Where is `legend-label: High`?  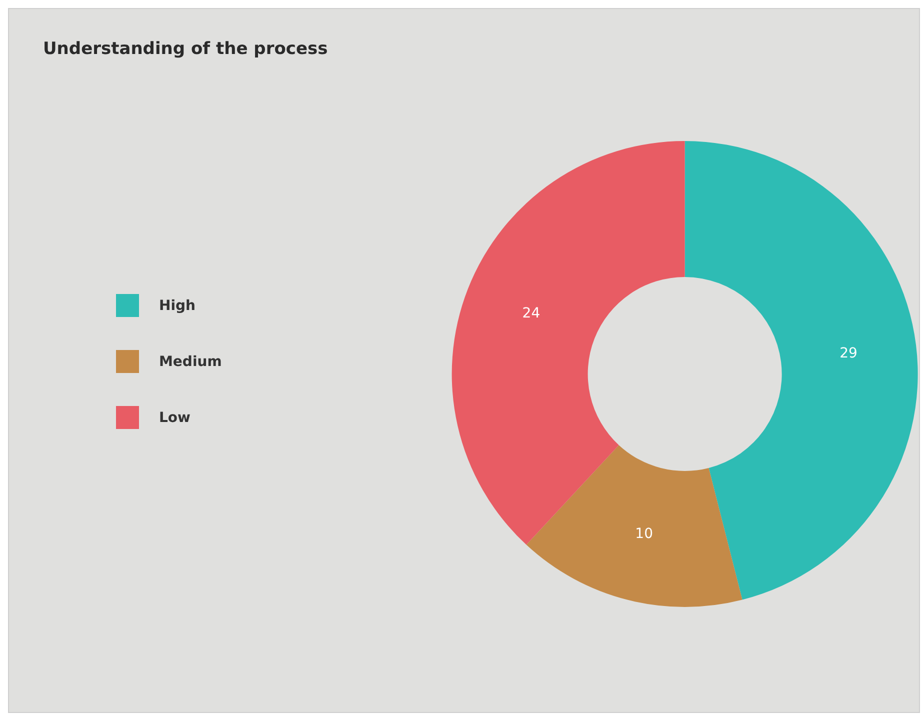 legend-label: High is located at coordinates (177, 306).